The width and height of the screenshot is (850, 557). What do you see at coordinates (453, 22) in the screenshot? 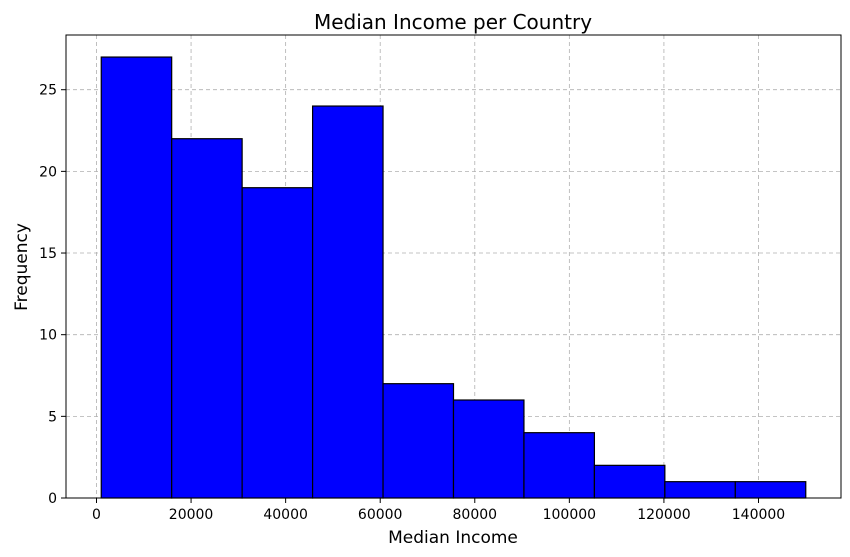
I see `chart-title: Median Income per Country` at bounding box center [453, 22].